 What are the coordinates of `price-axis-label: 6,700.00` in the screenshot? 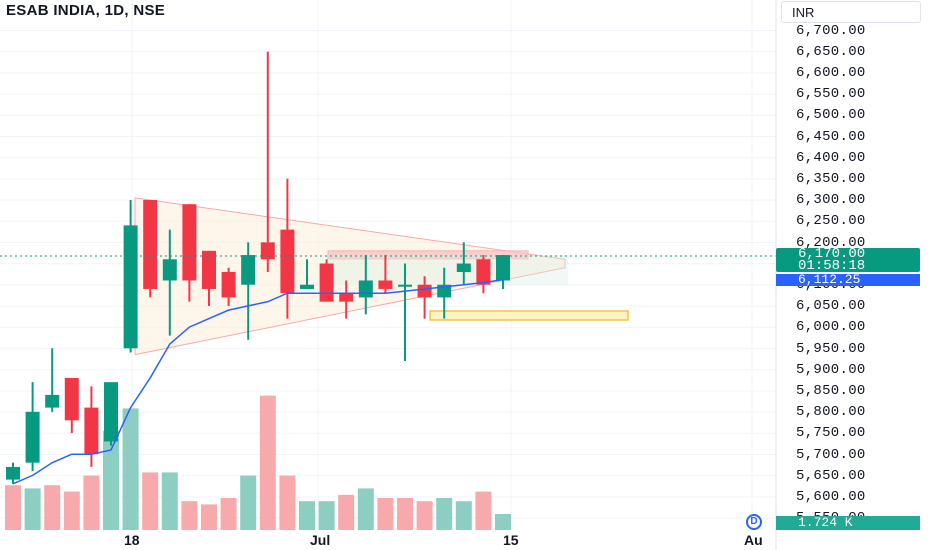 It's located at (831, 30).